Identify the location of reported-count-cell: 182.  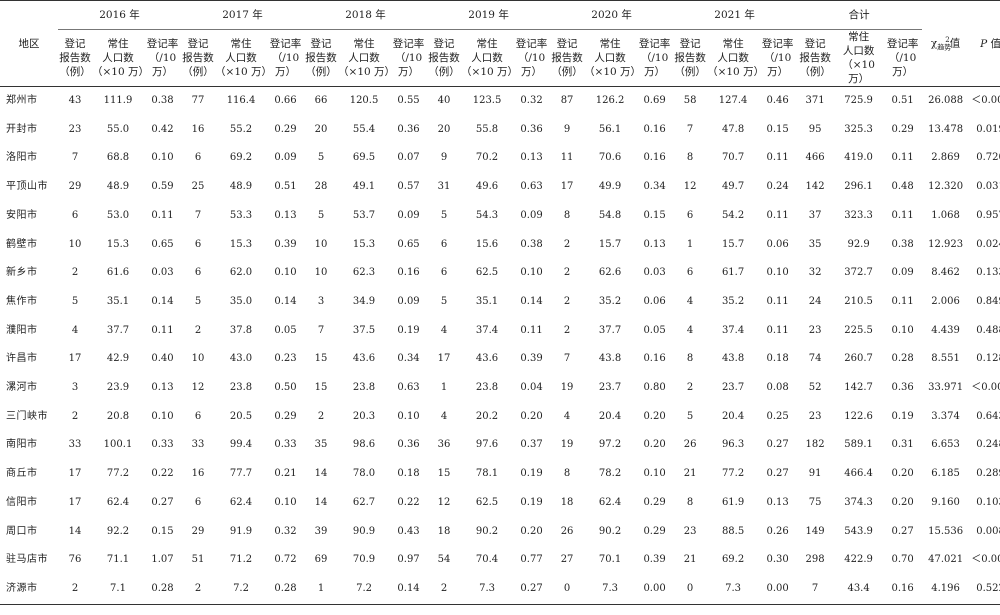
(815, 445).